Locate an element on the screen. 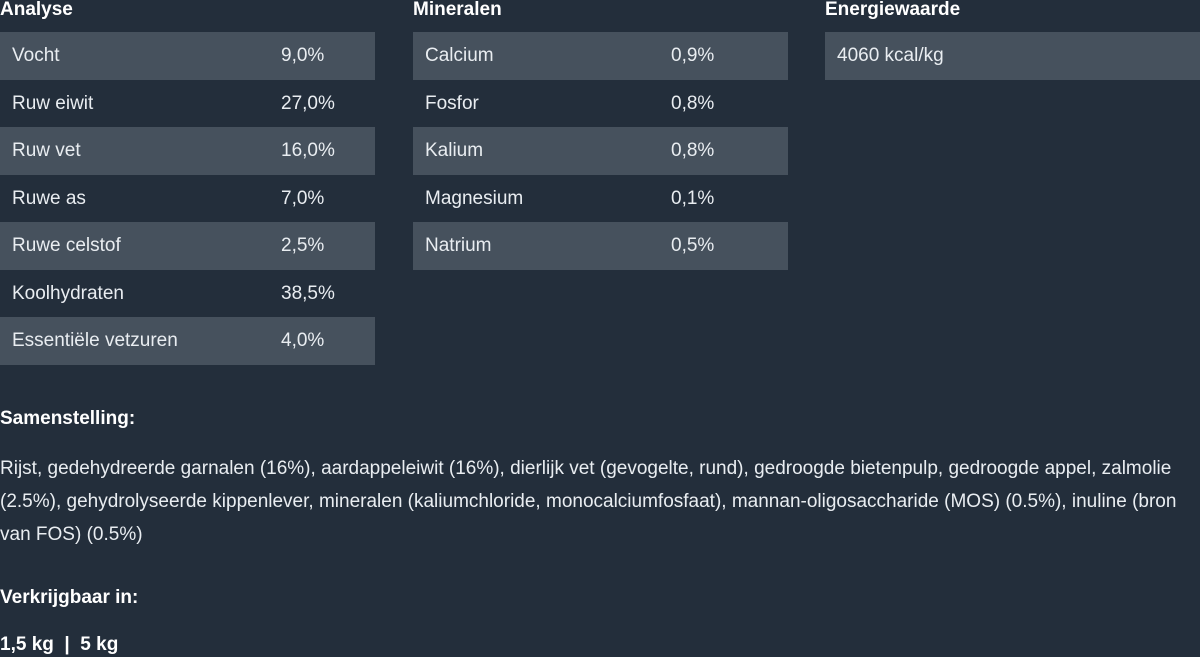 Image resolution: width=1200 pixels, height=657 pixels. table-row: Calcium 0,9% is located at coordinates (600, 56).